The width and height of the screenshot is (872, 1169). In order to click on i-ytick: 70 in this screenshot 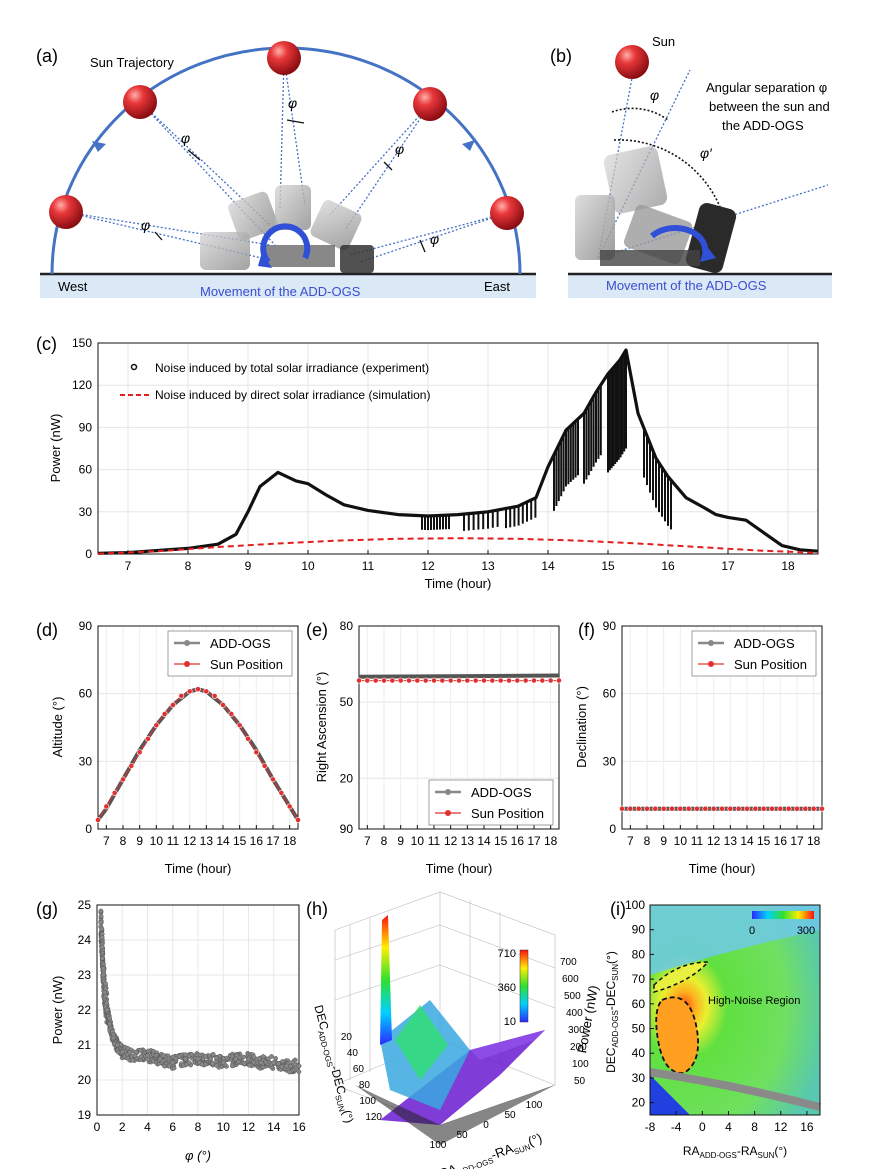, I will do `click(639, 979)`.